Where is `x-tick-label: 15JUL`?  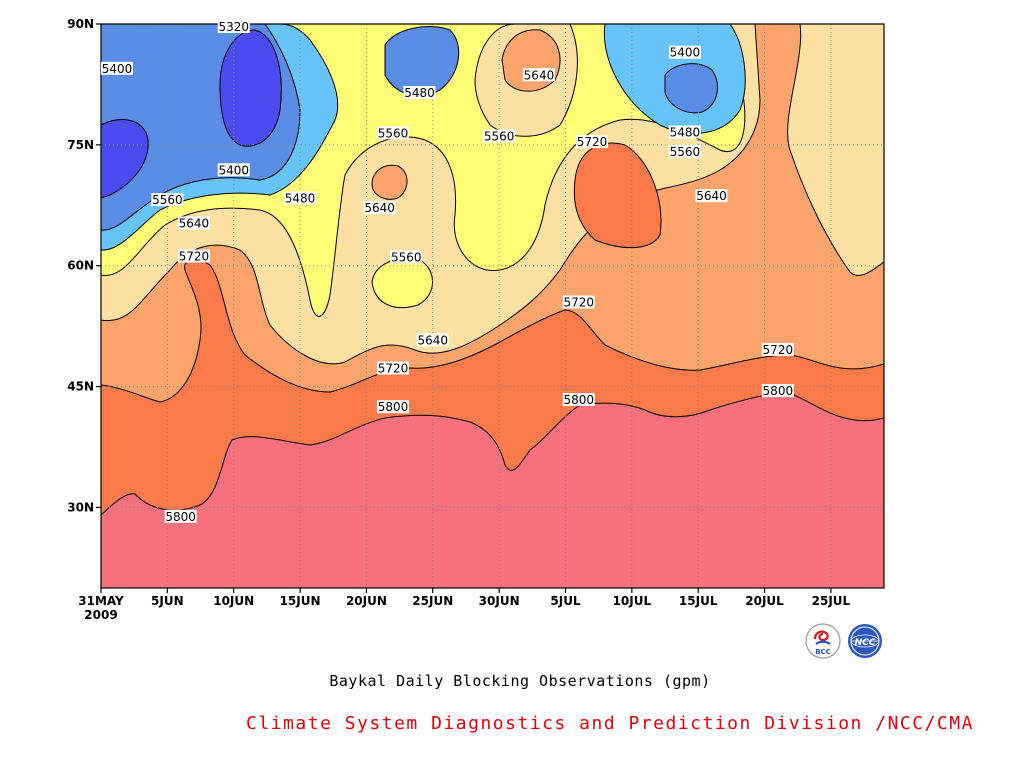
x-tick-label: 15JUL is located at coordinates (698, 601).